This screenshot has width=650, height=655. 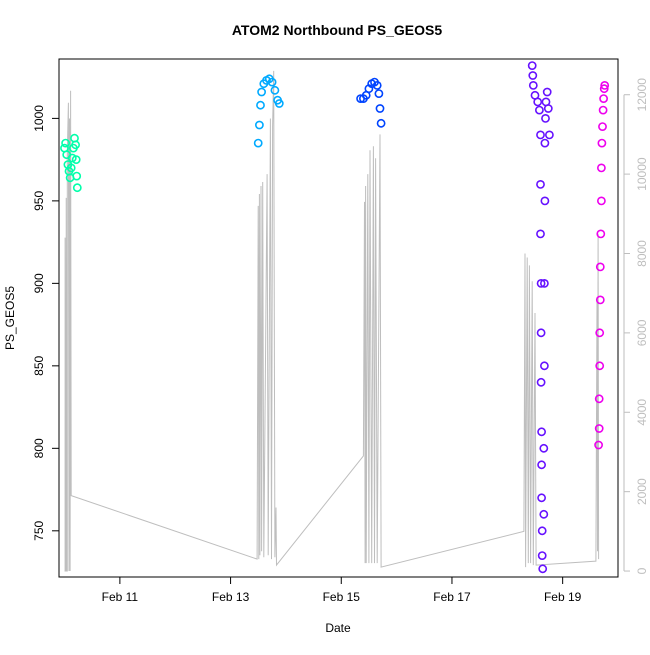 What do you see at coordinates (338, 628) in the screenshot?
I see `x-axis-label: Date` at bounding box center [338, 628].